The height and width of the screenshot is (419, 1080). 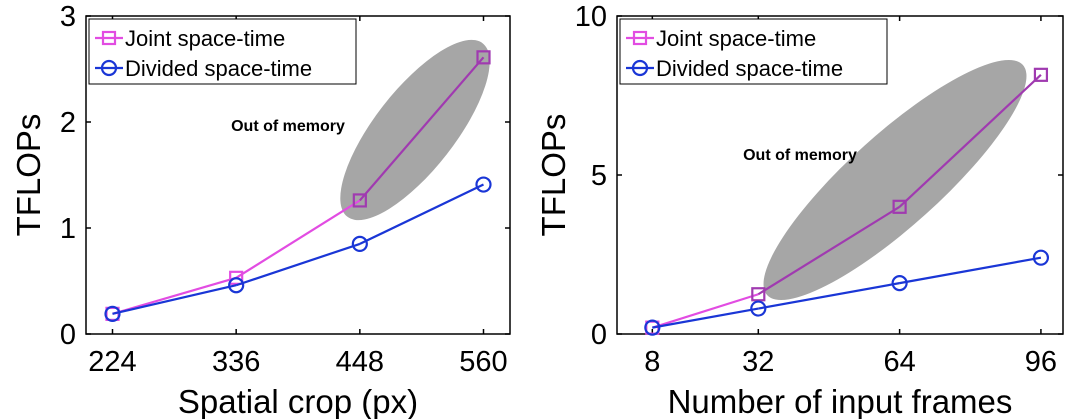 What do you see at coordinates (758, 362) in the screenshot?
I see `x-tick-label: 32` at bounding box center [758, 362].